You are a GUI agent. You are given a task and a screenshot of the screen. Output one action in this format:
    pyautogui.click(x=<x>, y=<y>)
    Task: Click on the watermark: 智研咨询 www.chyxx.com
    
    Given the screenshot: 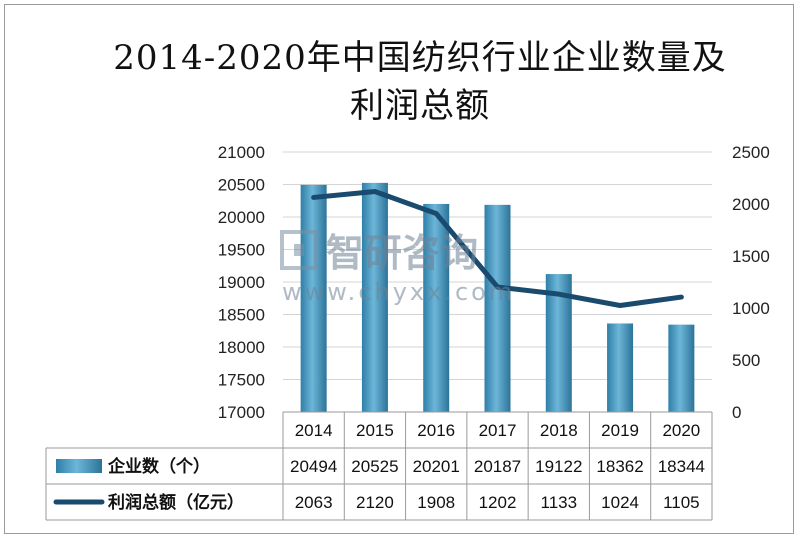 What is the action you would take?
    pyautogui.click(x=397, y=268)
    